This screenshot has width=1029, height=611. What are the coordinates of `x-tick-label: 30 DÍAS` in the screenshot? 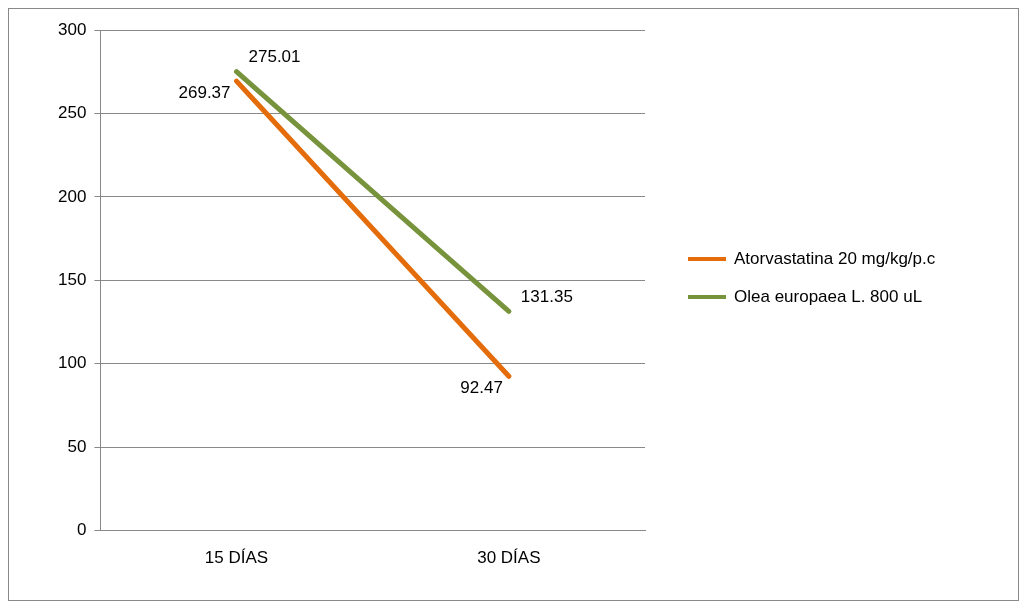 It's located at (509, 558).